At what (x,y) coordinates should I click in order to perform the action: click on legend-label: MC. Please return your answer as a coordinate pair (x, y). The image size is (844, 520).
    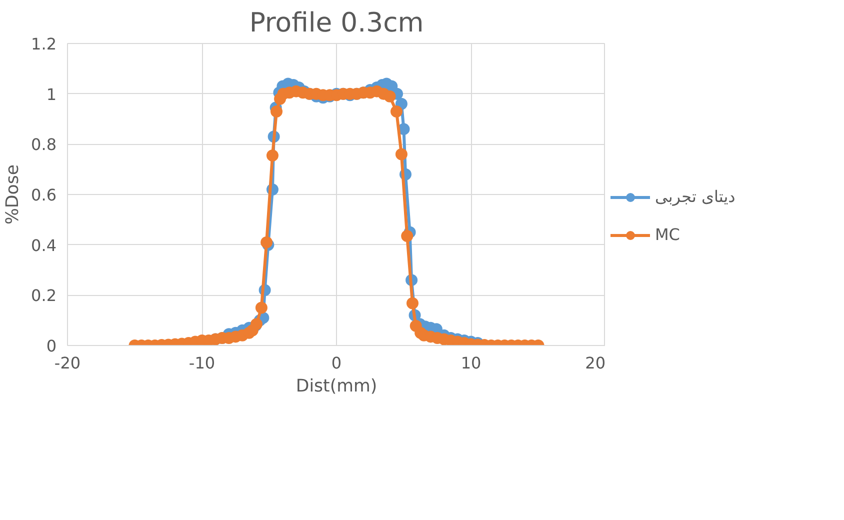
    Looking at the image, I should click on (667, 234).